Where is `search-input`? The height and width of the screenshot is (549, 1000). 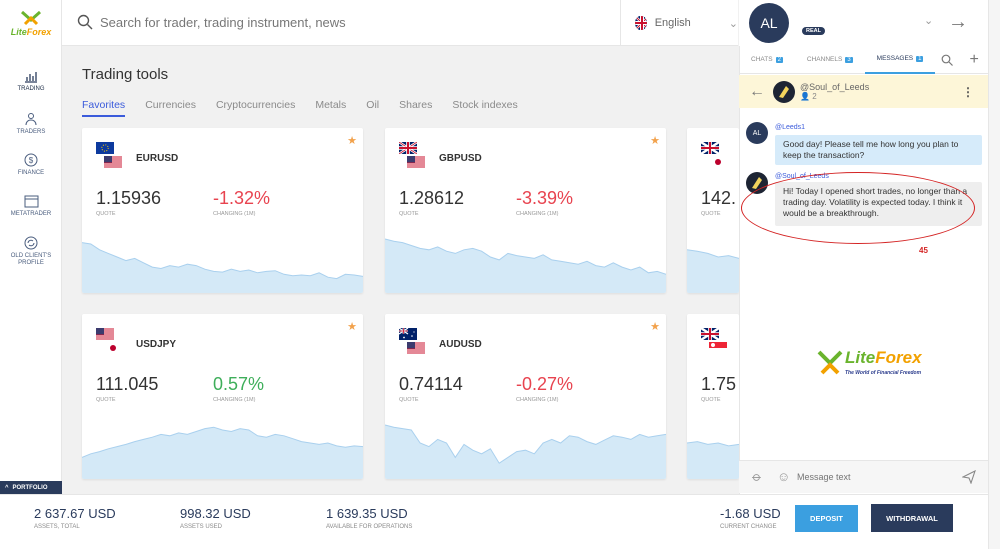 search-input is located at coordinates (350, 22).